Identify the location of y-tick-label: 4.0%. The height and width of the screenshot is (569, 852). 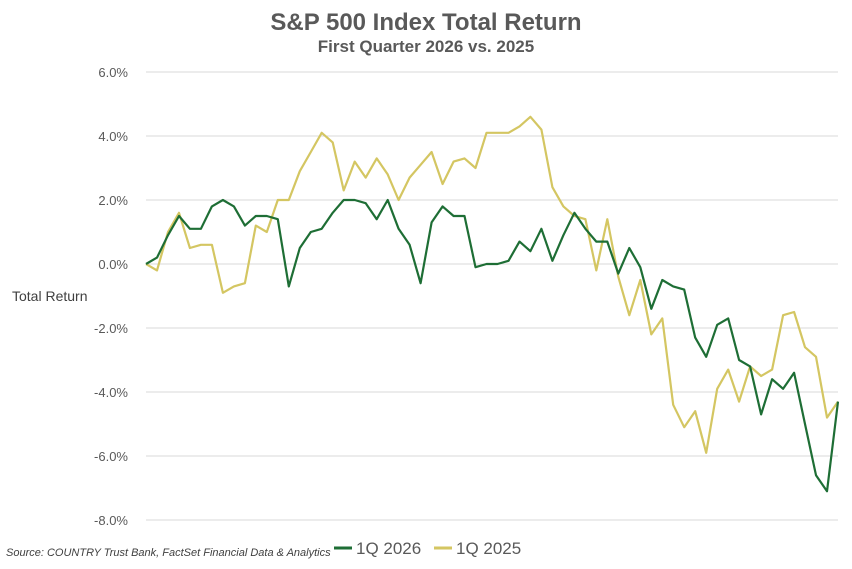
(113, 136).